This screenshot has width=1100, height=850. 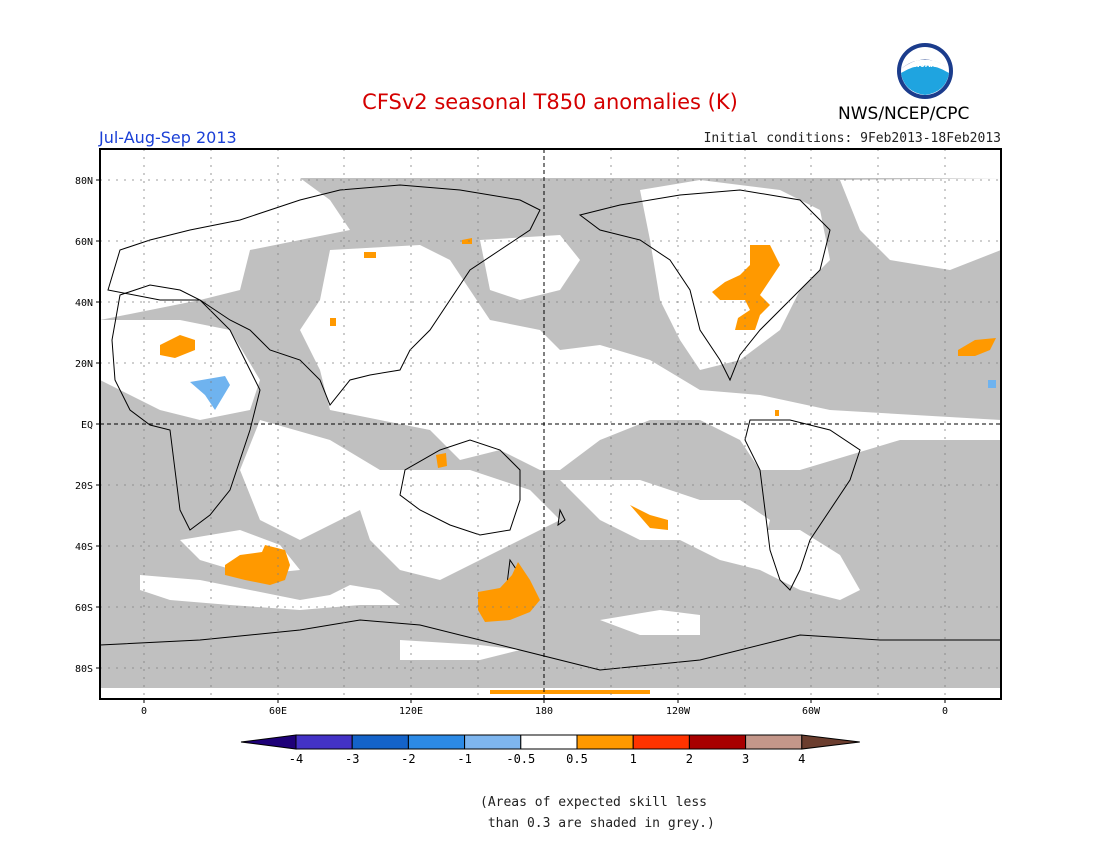 What do you see at coordinates (84, 486) in the screenshot?
I see `lat-label-20s: 20S` at bounding box center [84, 486].